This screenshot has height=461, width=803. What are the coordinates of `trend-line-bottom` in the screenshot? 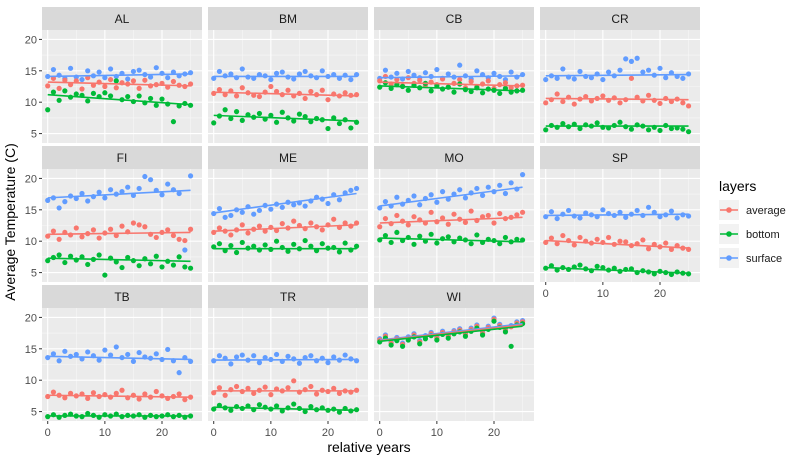 It's located at (285, 409).